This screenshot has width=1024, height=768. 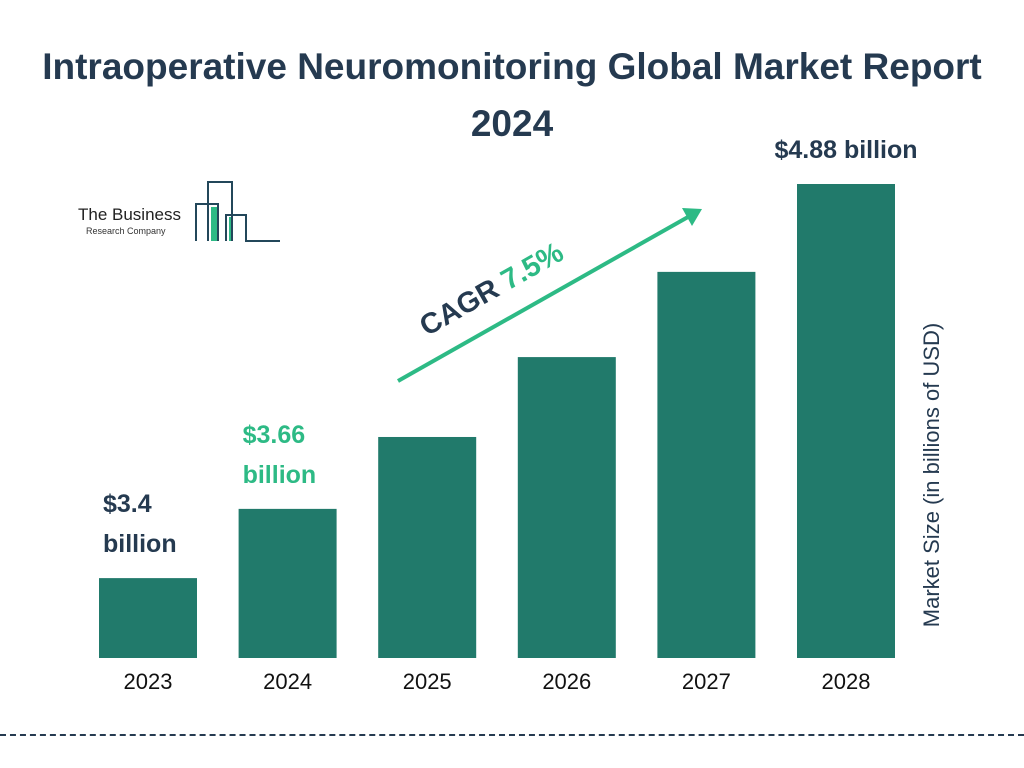 What do you see at coordinates (280, 475) in the screenshot?
I see `data-label-2024: billion` at bounding box center [280, 475].